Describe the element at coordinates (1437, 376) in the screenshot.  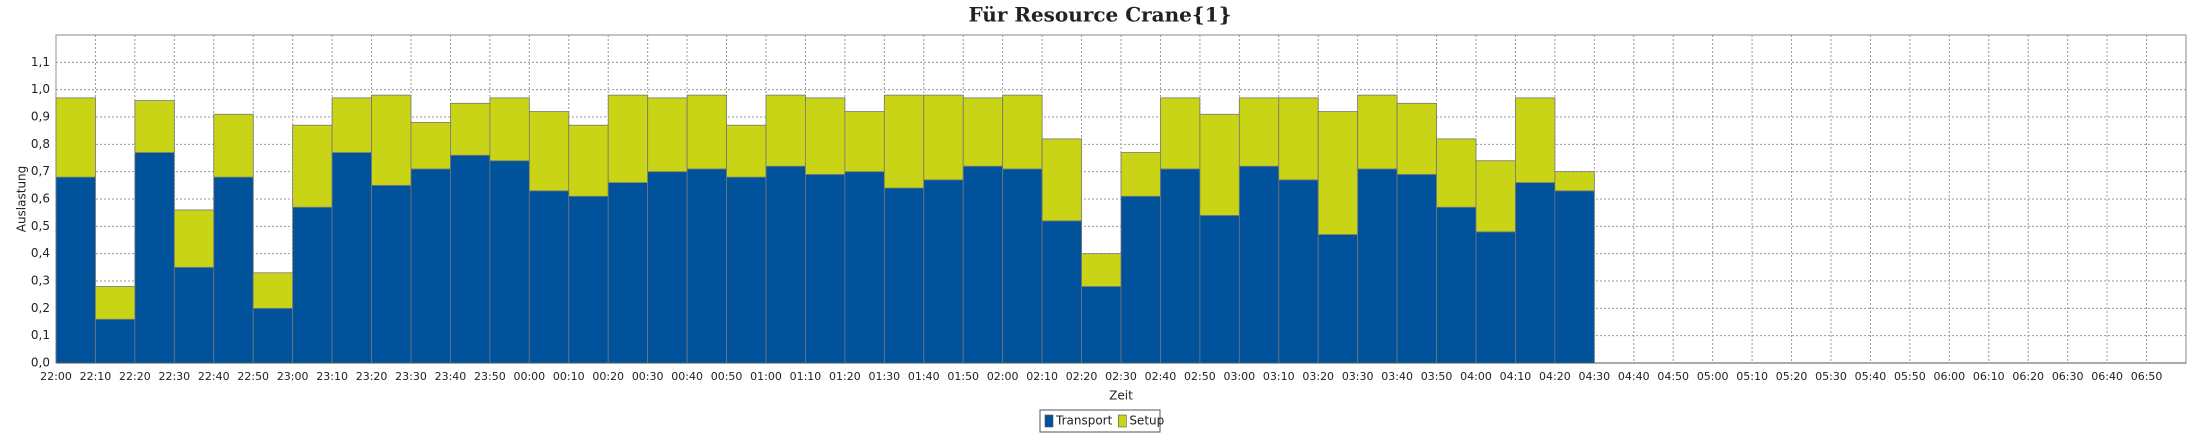
I see `x-tick-label: 03:50` at that location.